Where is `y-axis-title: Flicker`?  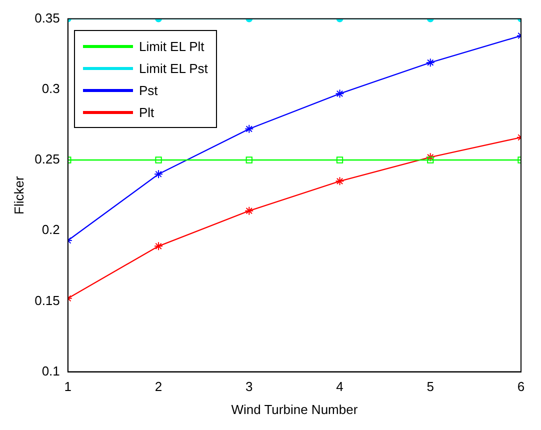 y-axis-title: Flicker is located at coordinates (18, 194).